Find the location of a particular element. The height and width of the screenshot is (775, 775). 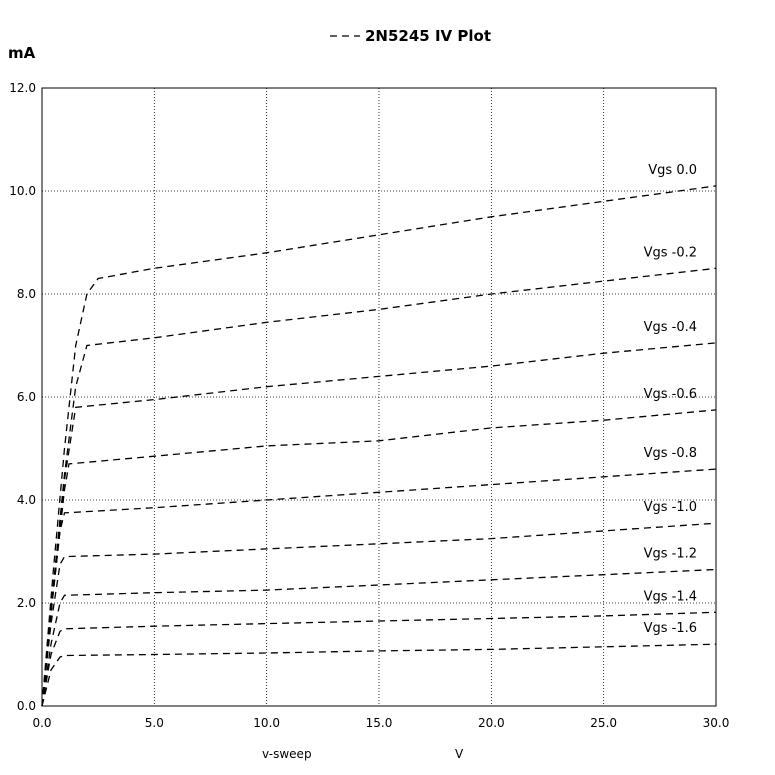

x-tick-labels: 0.0 5.0 10.0 15.0 20.0 25.0 30.0 is located at coordinates (380, 723).